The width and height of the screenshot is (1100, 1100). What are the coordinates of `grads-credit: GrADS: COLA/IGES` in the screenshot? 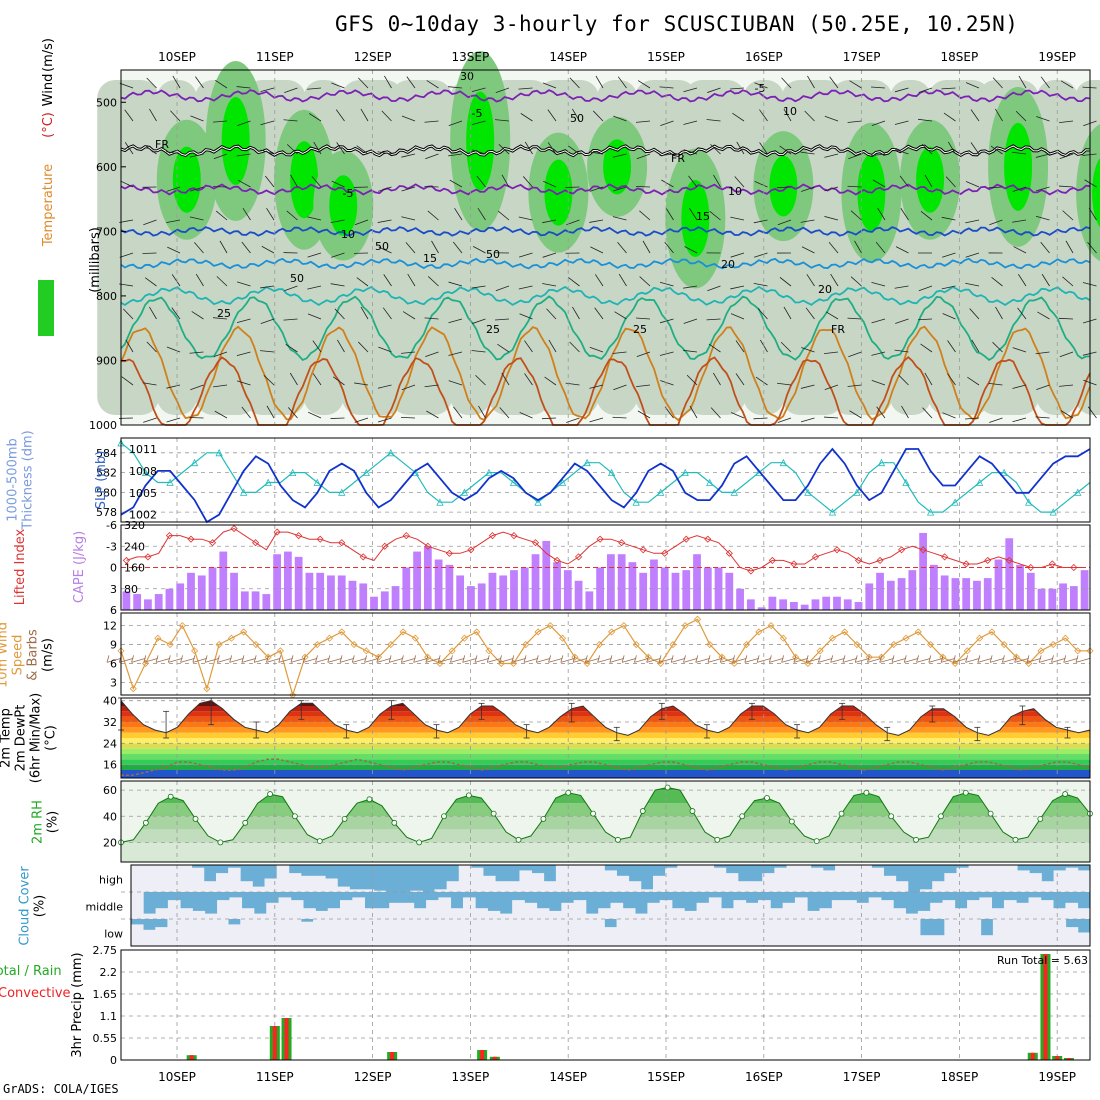 It's located at (61, 1089).